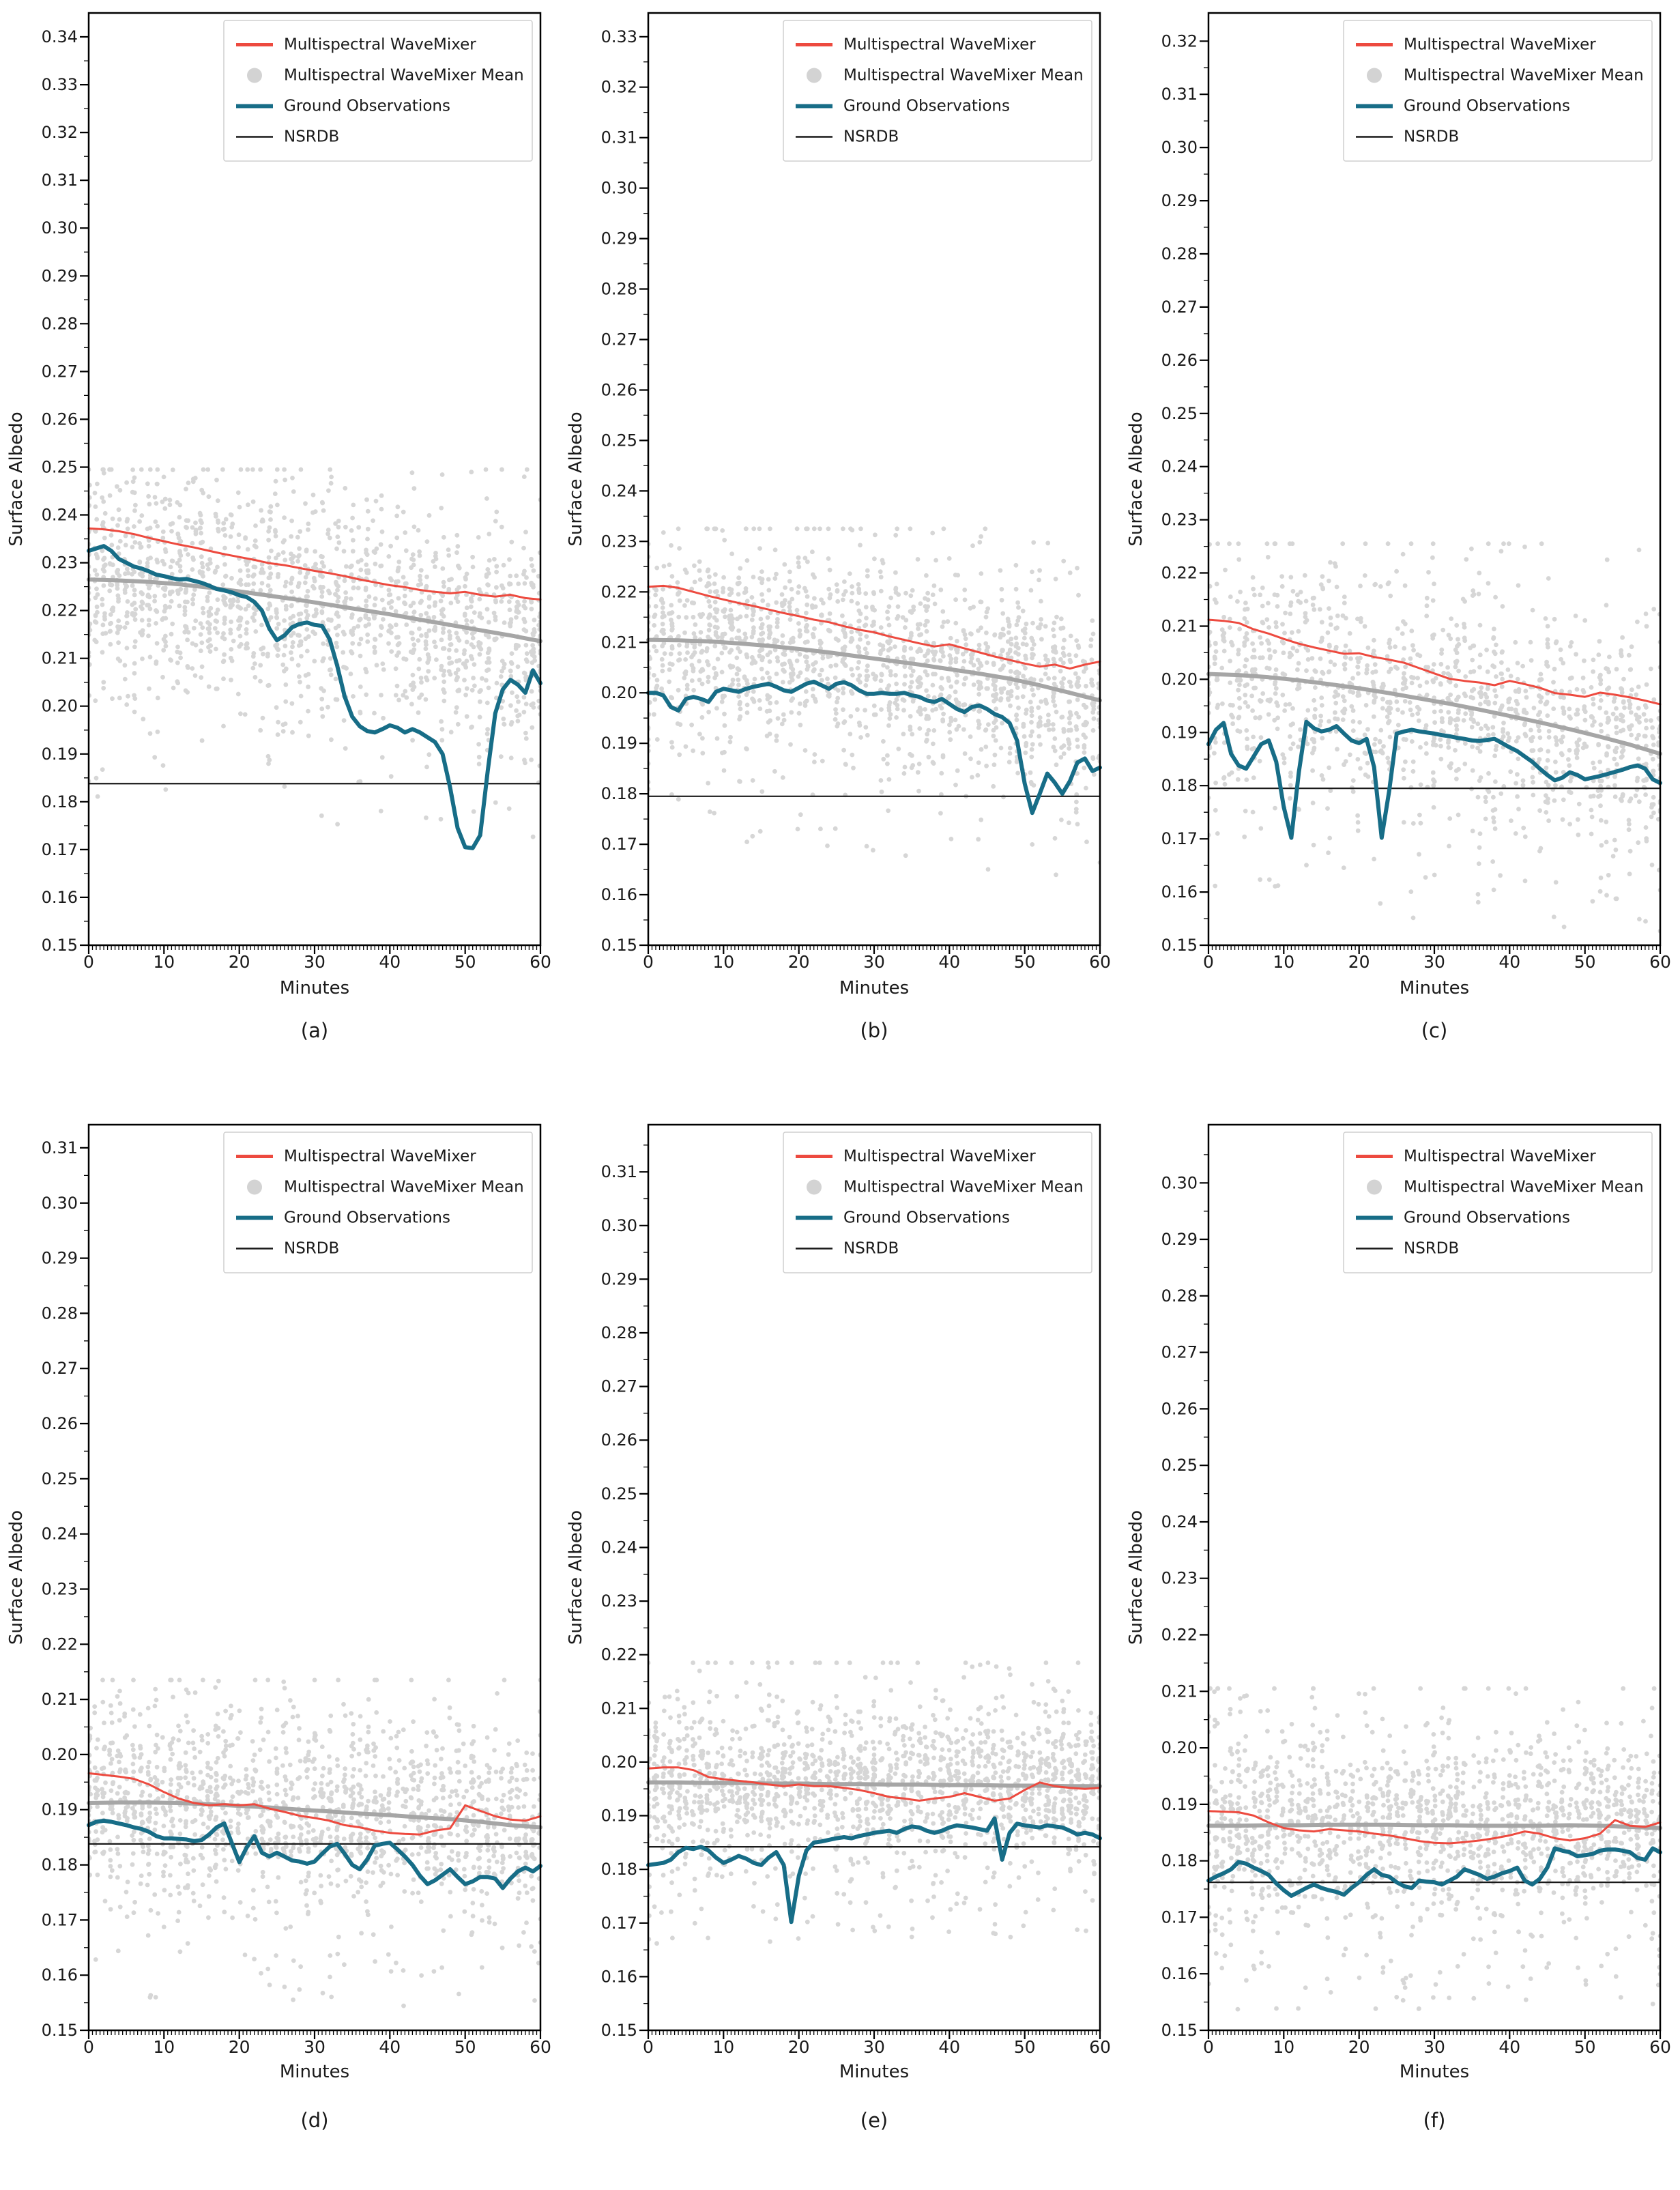 This screenshot has height=2190, width=1680. I want to click on x-tick-label: 60, so click(1660, 962).